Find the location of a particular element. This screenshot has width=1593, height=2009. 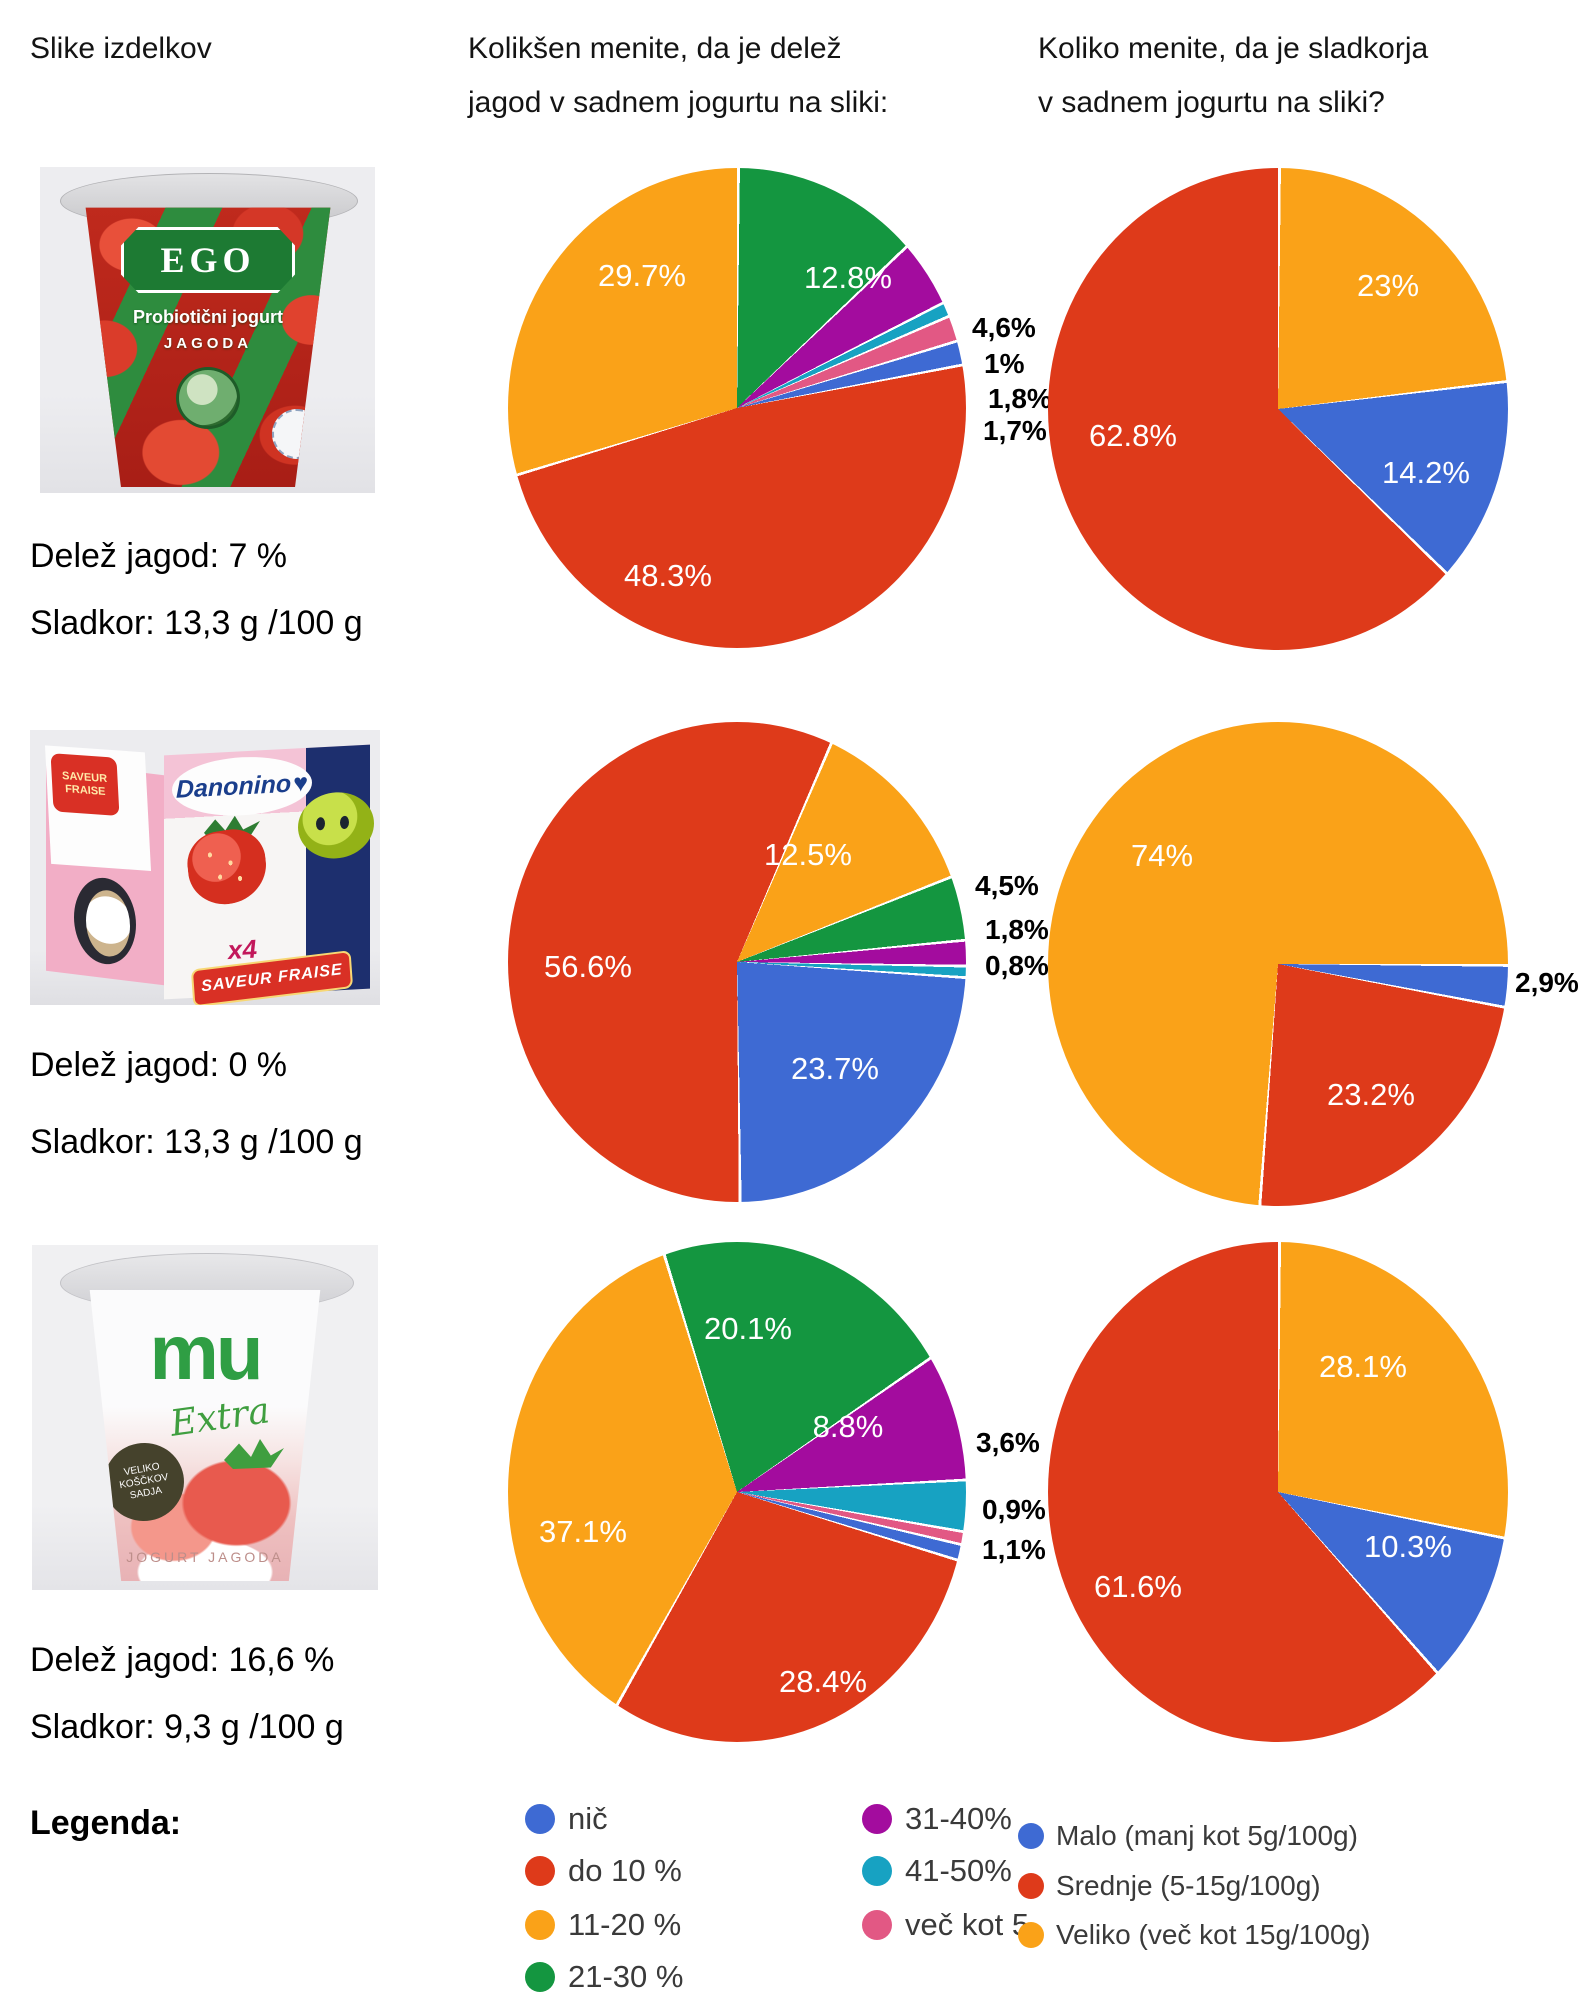

pie-slice-label: 62.8% is located at coordinates (1133, 435).